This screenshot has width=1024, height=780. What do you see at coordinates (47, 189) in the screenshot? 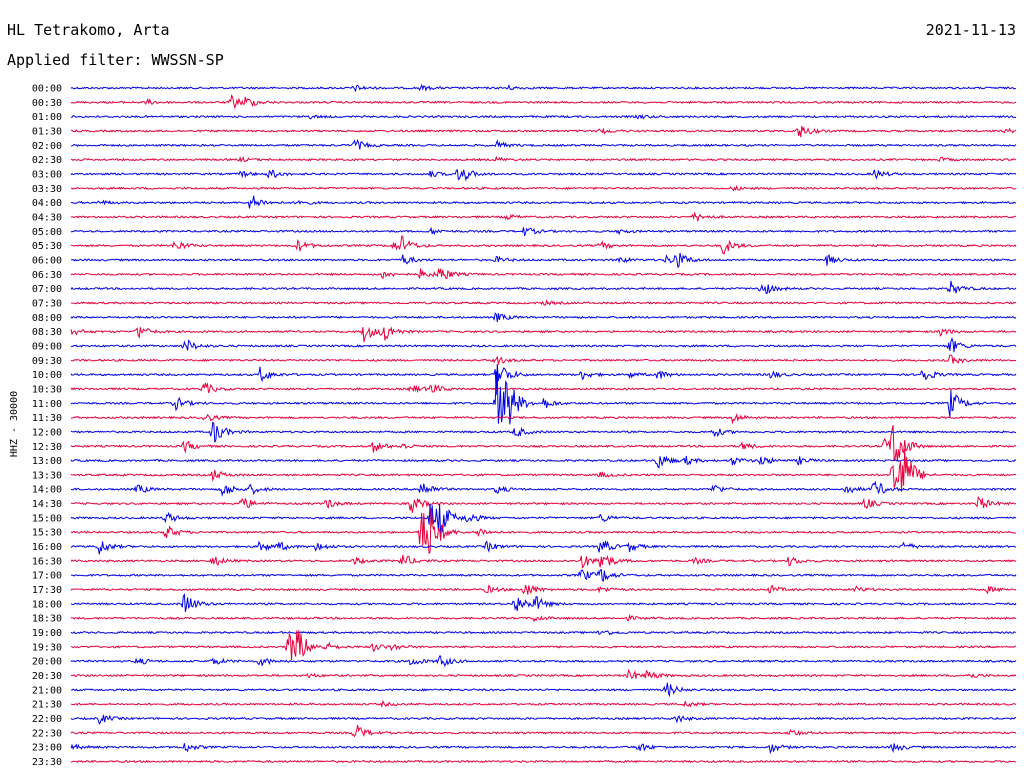
I see `hour-label: 03:30` at bounding box center [47, 189].